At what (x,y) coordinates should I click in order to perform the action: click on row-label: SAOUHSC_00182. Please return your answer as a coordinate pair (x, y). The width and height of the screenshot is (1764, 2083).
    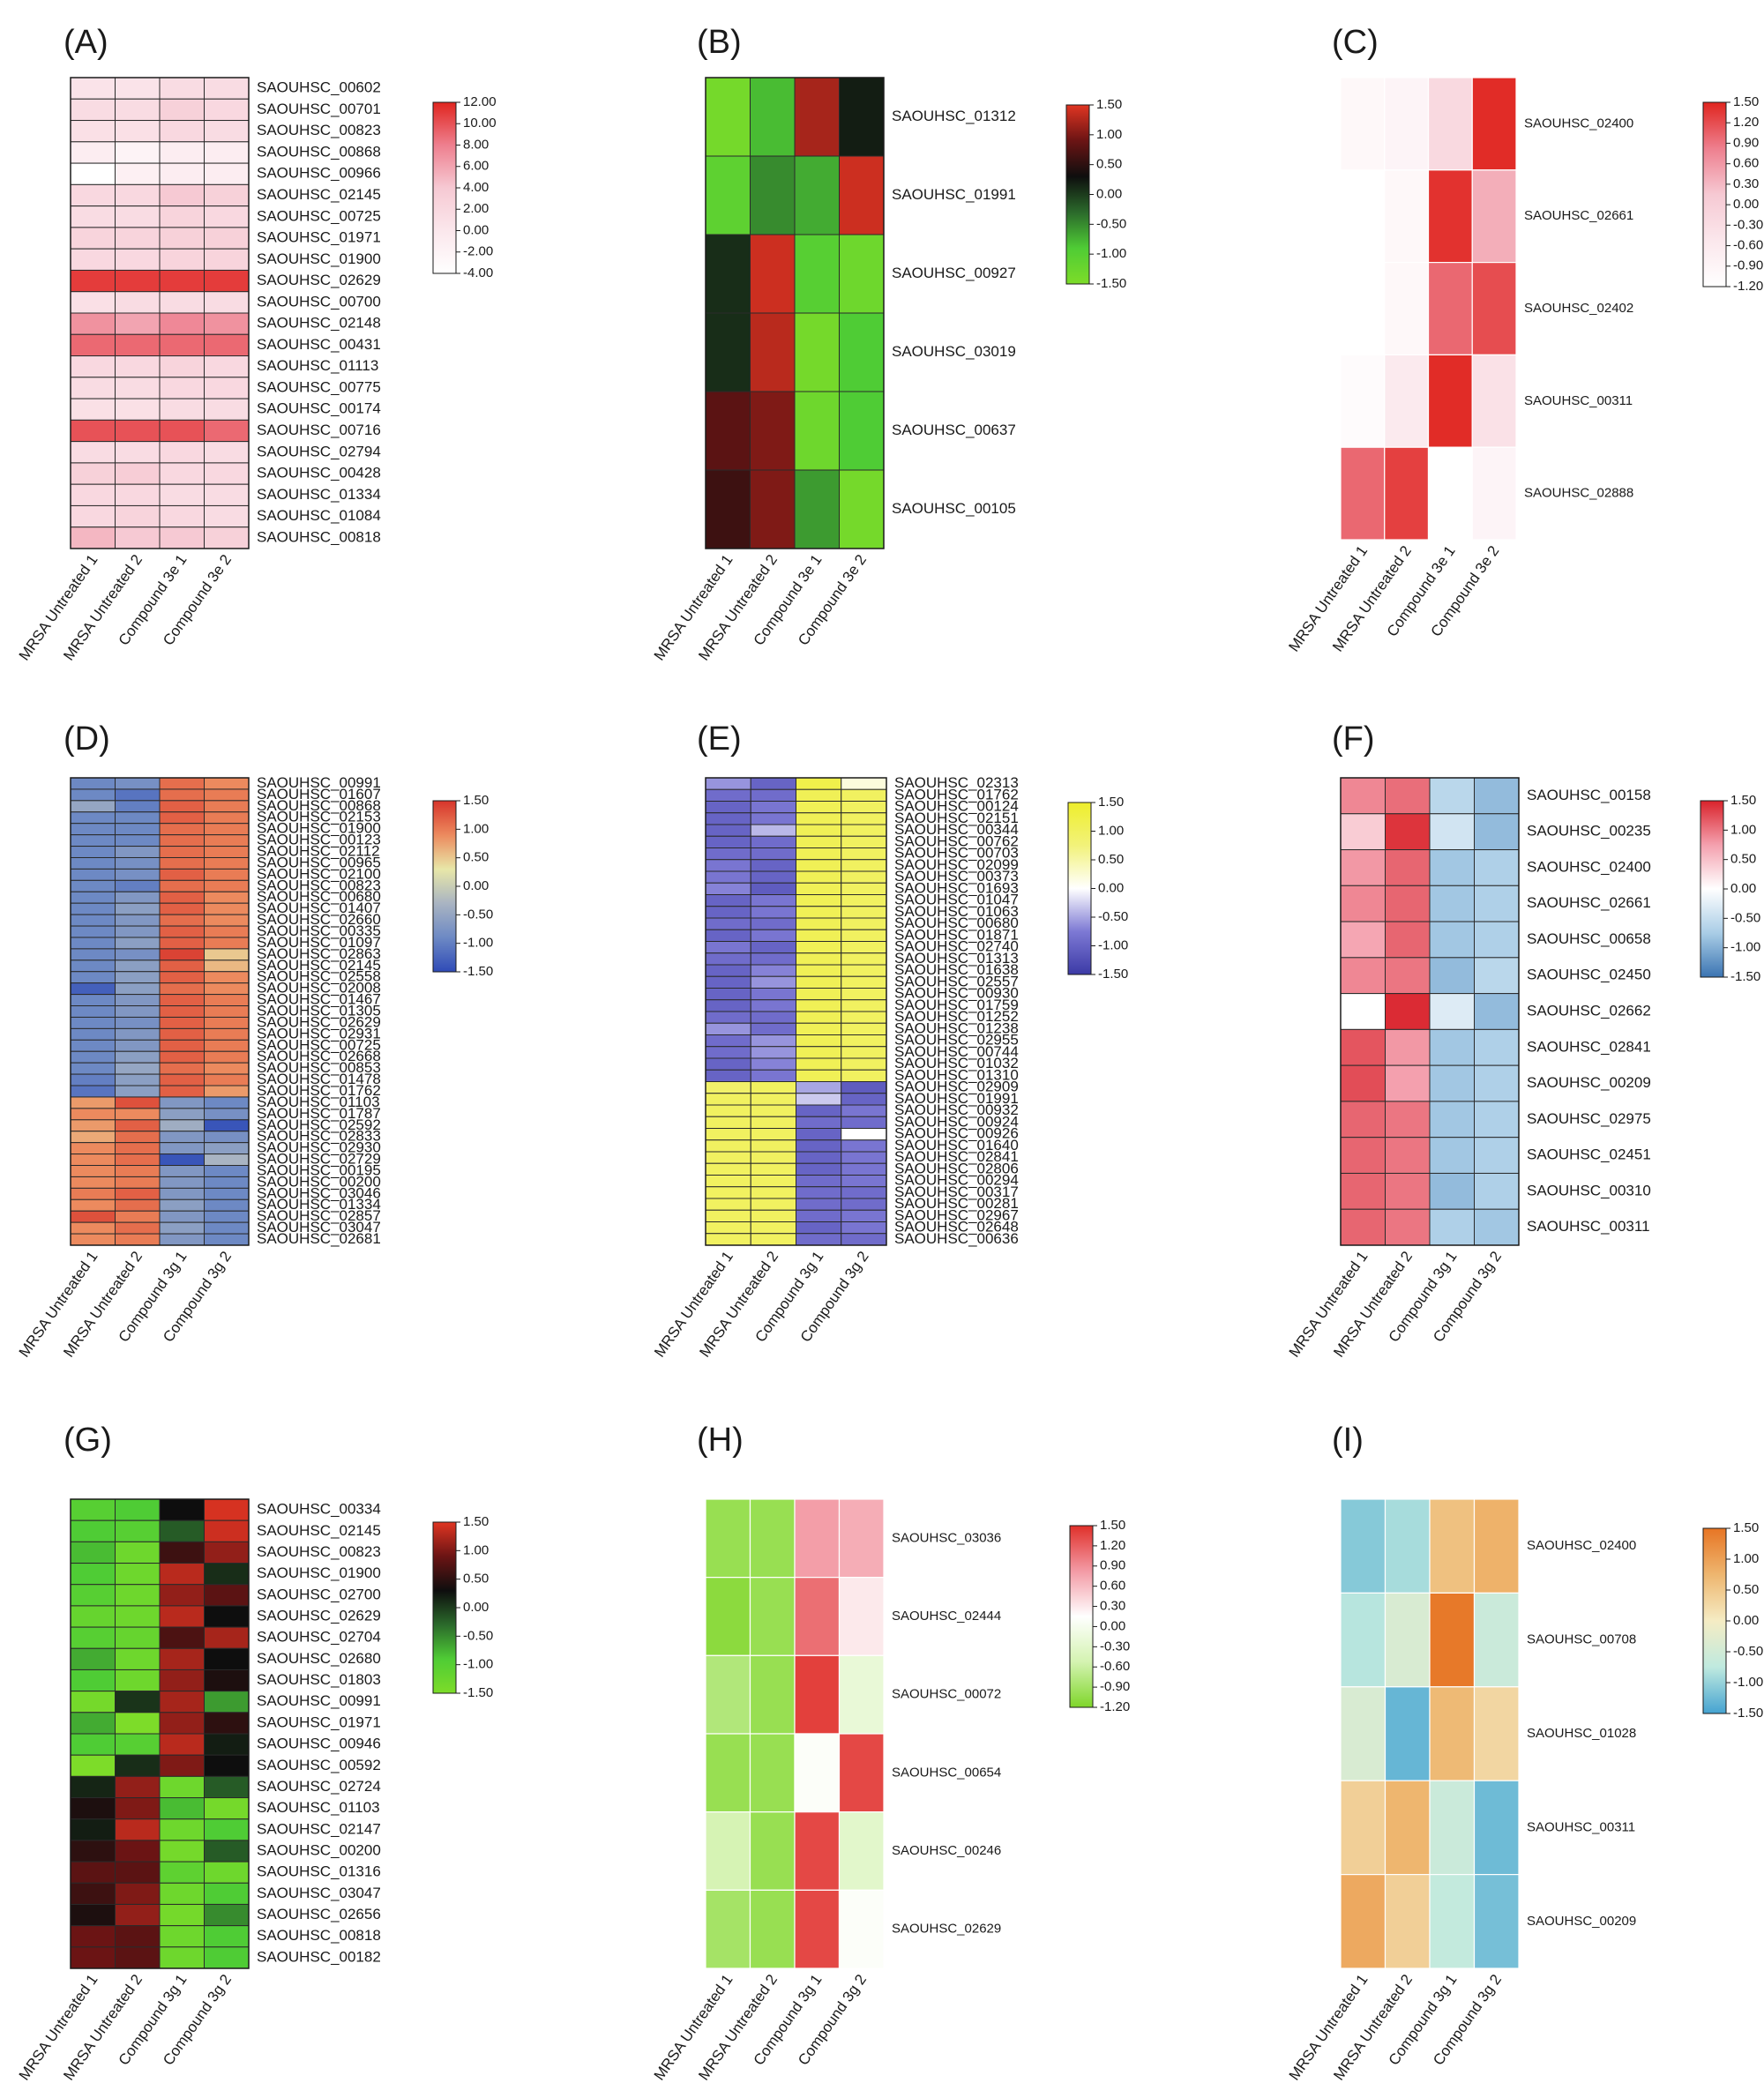
    Looking at the image, I should click on (319, 1957).